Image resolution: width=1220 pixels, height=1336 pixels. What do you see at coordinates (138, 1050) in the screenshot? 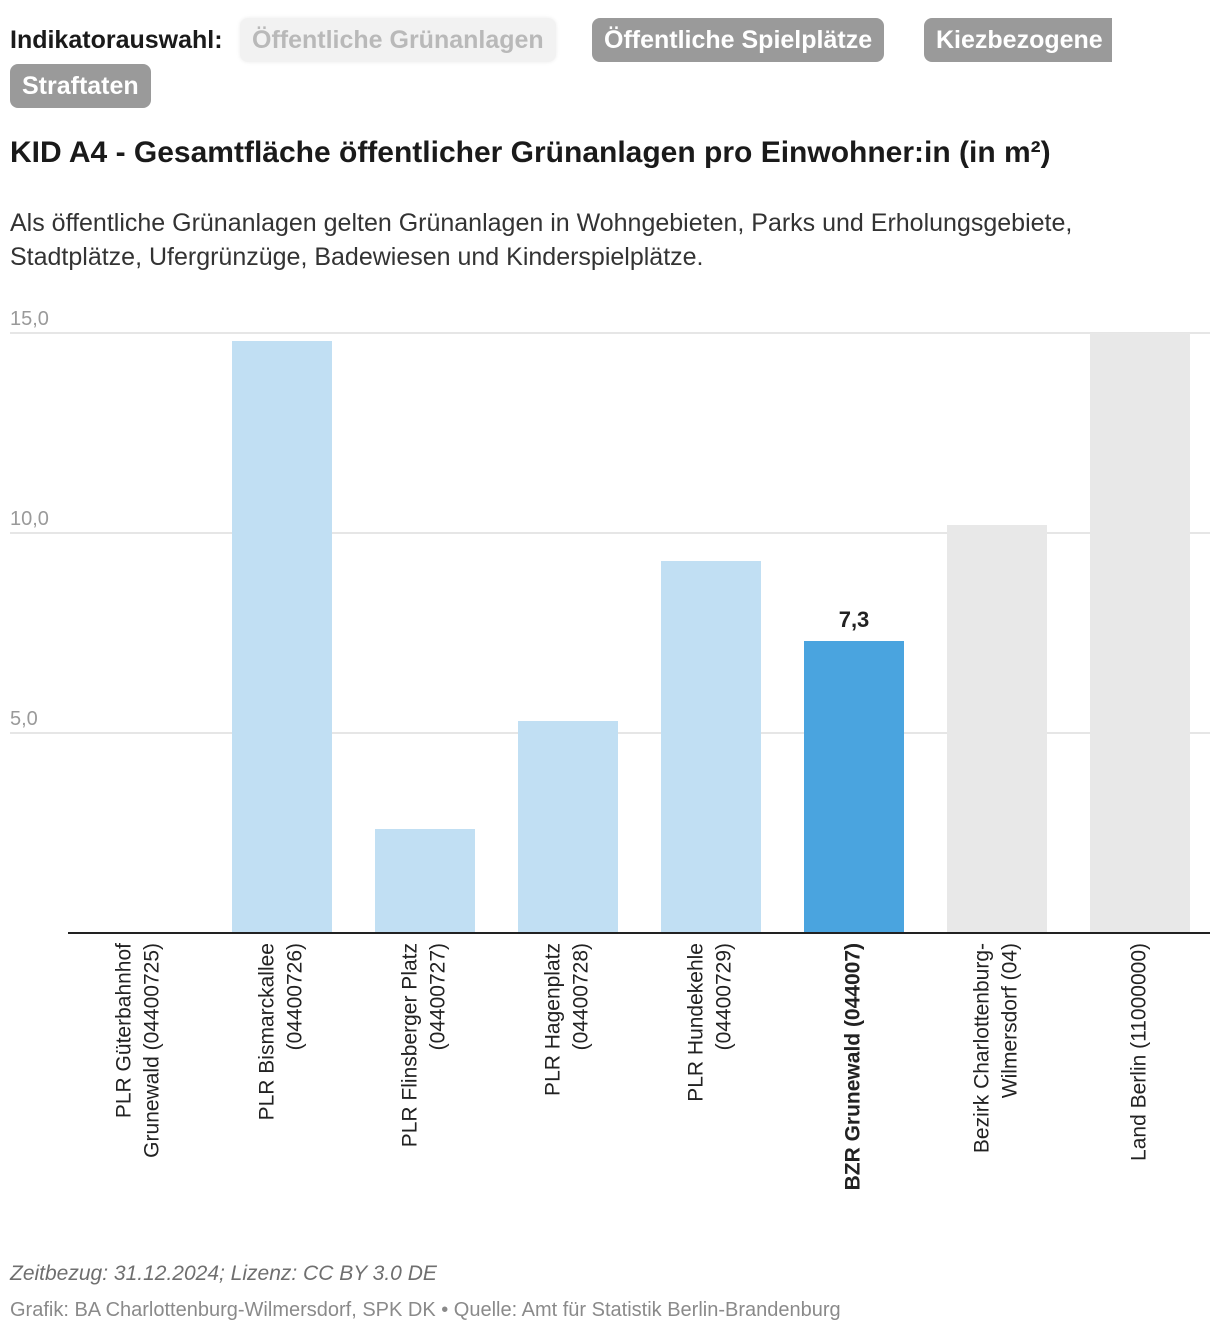
I see `x-tick-label: PLR Güterbahnhof Grunewald (04400725)` at bounding box center [138, 1050].